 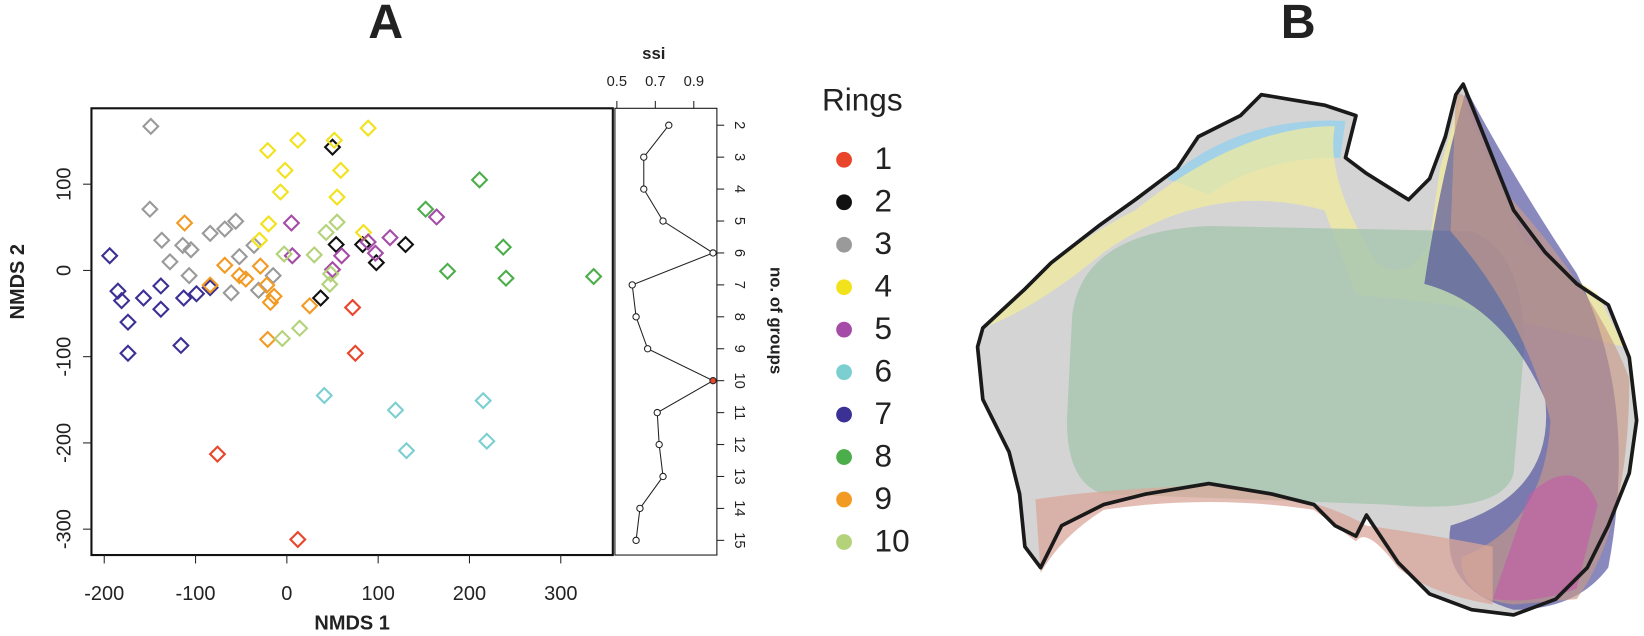 I want to click on legend-label: 8, so click(x=884, y=455).